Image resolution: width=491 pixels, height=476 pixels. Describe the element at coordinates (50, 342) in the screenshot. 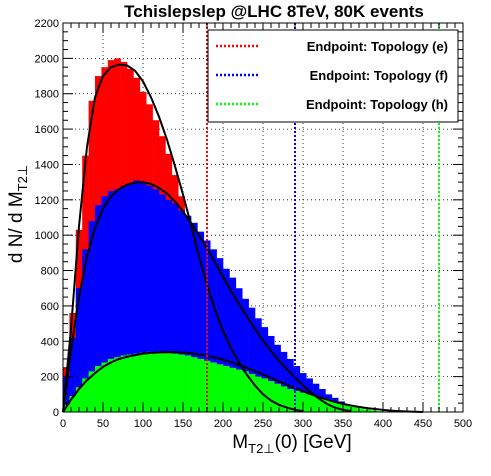

I see `y-tick-label: 400` at that location.